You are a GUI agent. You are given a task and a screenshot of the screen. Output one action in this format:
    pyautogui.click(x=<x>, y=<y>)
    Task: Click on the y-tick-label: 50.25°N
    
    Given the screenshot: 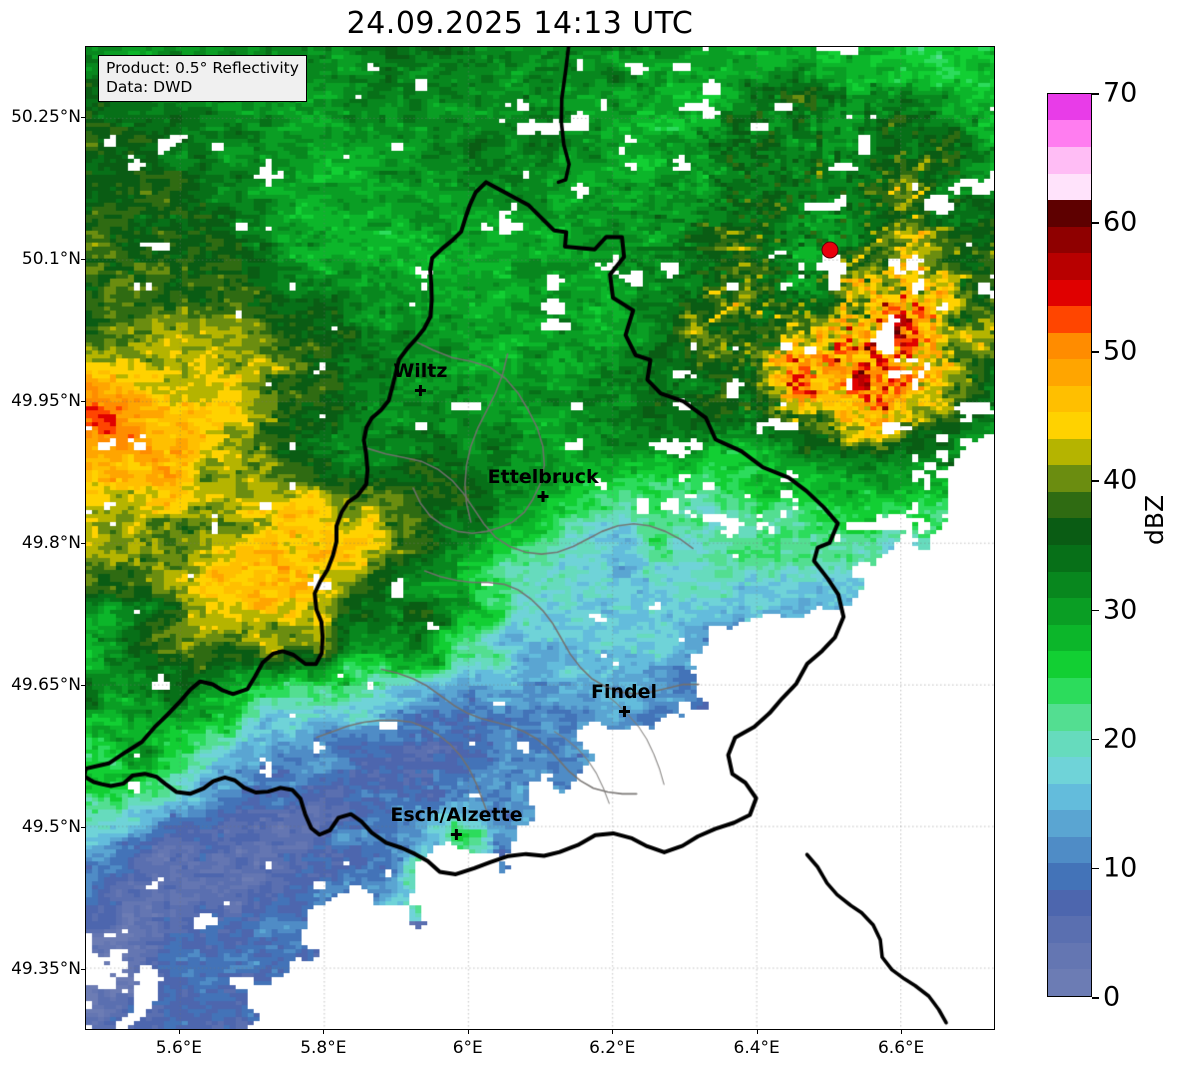 What is the action you would take?
    pyautogui.click(x=46, y=116)
    